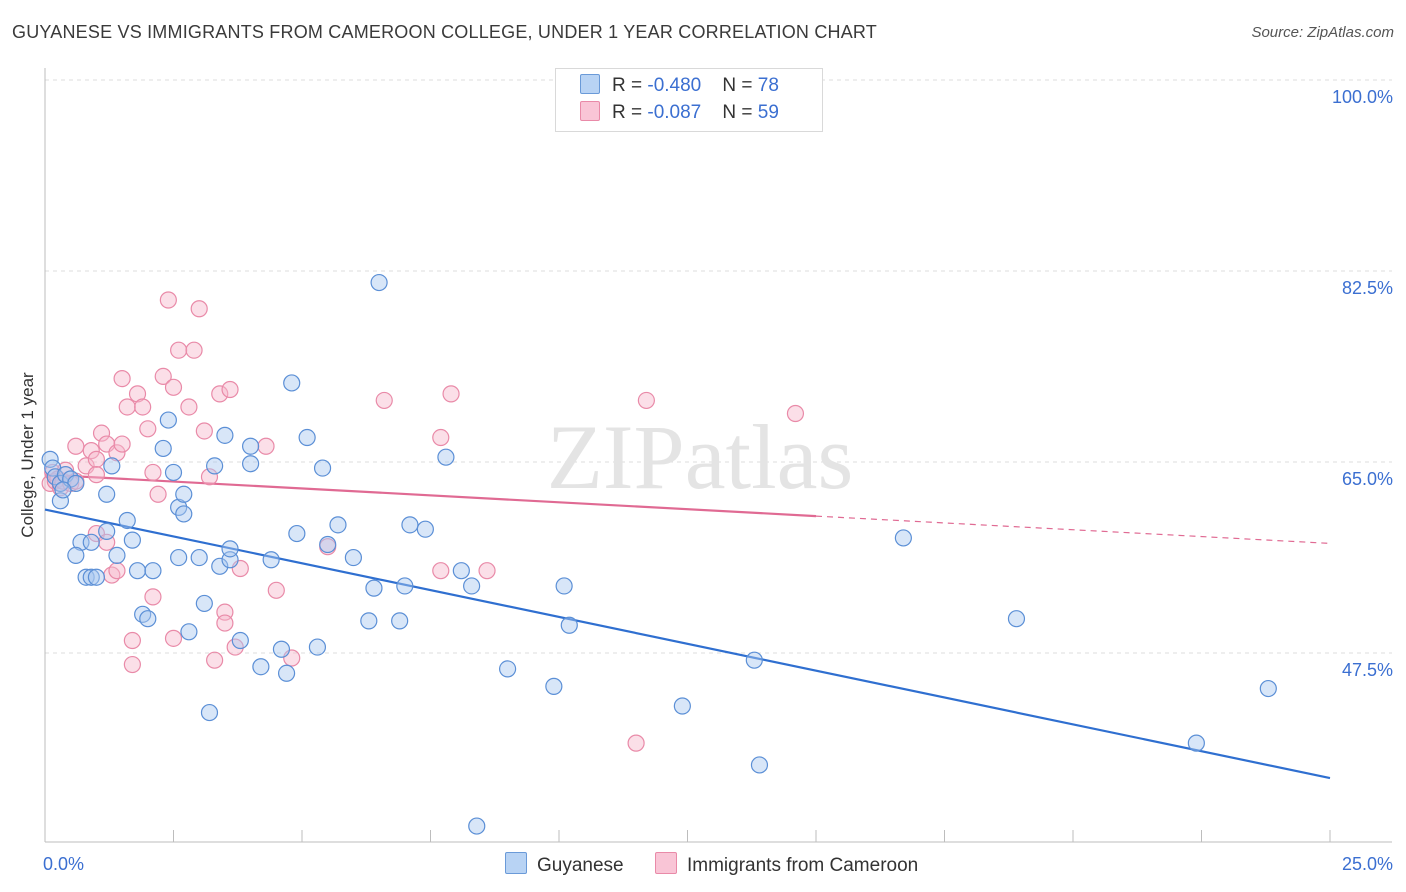  Describe the element at coordinates (1362, 97) in the screenshot. I see `y-tick-label: 100.0%` at that location.